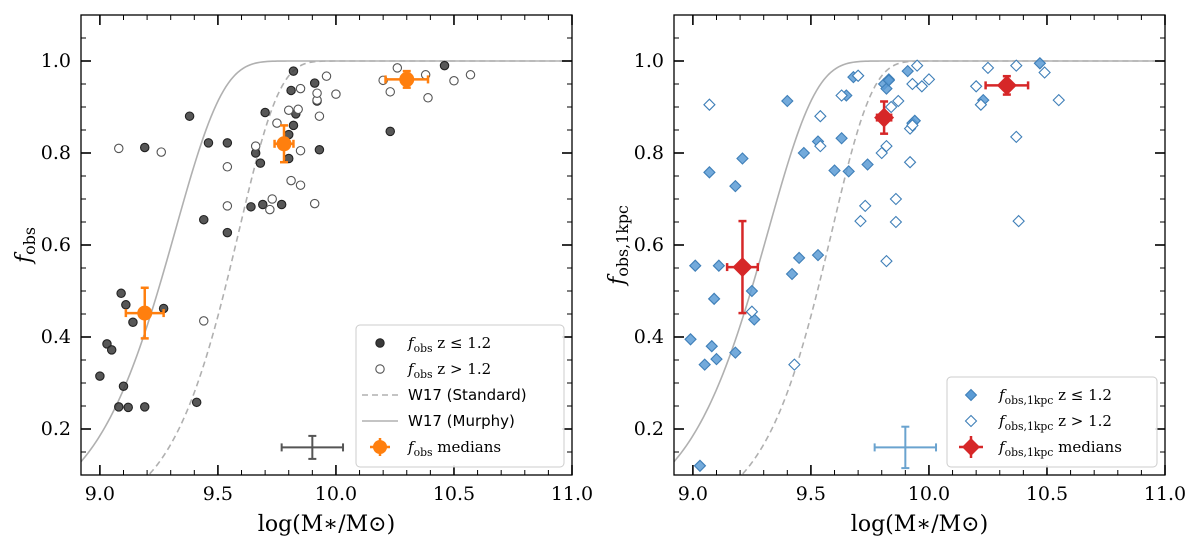 This screenshot has width=1200, height=550. Describe the element at coordinates (25, 246) in the screenshot. I see `y-axis-label: fobs` at that location.